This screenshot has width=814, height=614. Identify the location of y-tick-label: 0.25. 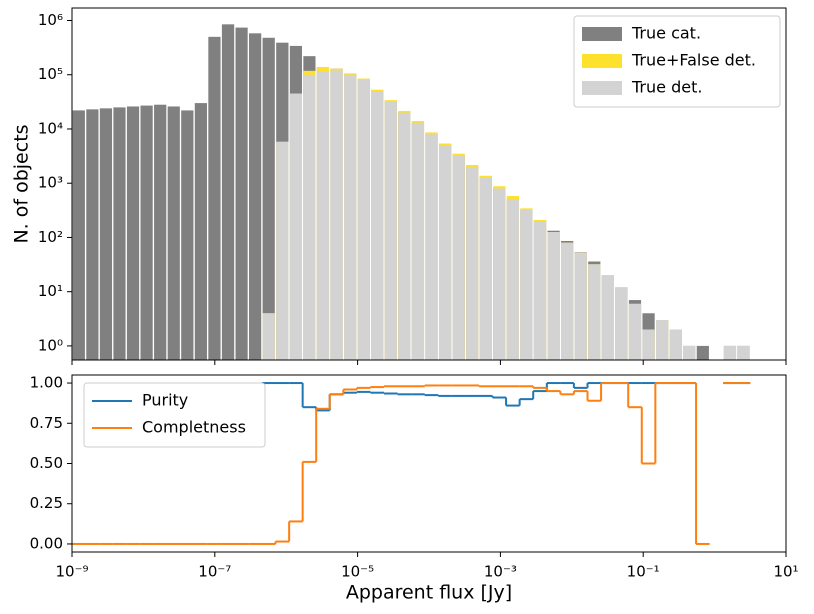
(46, 503).